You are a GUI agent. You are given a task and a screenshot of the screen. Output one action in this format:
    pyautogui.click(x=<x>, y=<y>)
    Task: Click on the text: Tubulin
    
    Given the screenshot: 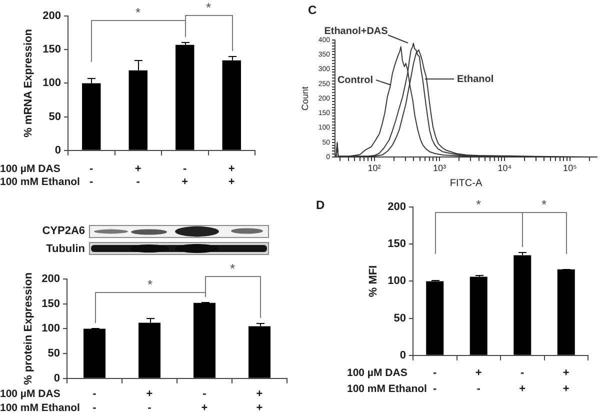 What is the action you would take?
    pyautogui.click(x=65, y=249)
    